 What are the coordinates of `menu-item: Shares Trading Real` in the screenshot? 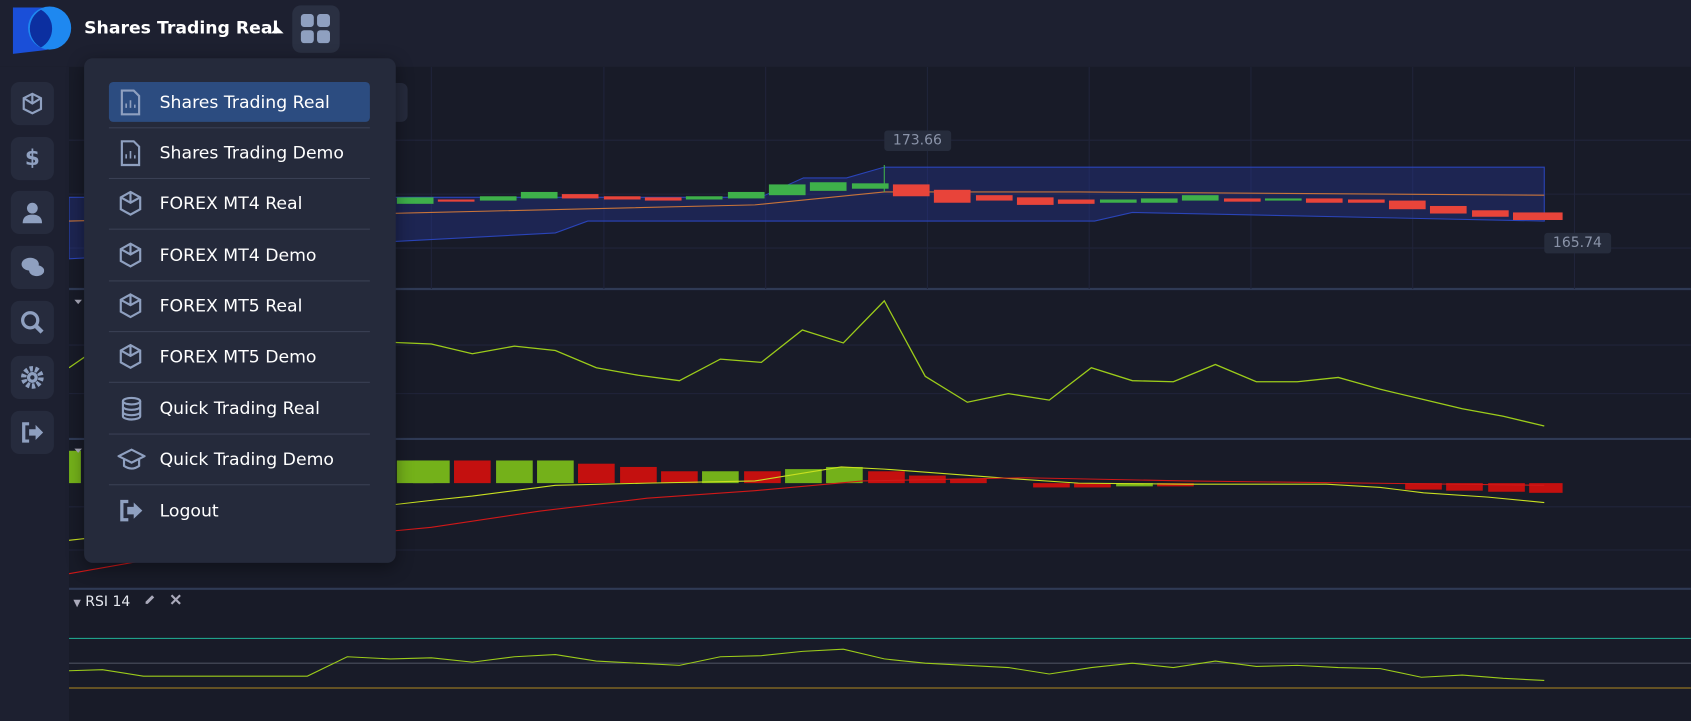 It's located at (239, 101).